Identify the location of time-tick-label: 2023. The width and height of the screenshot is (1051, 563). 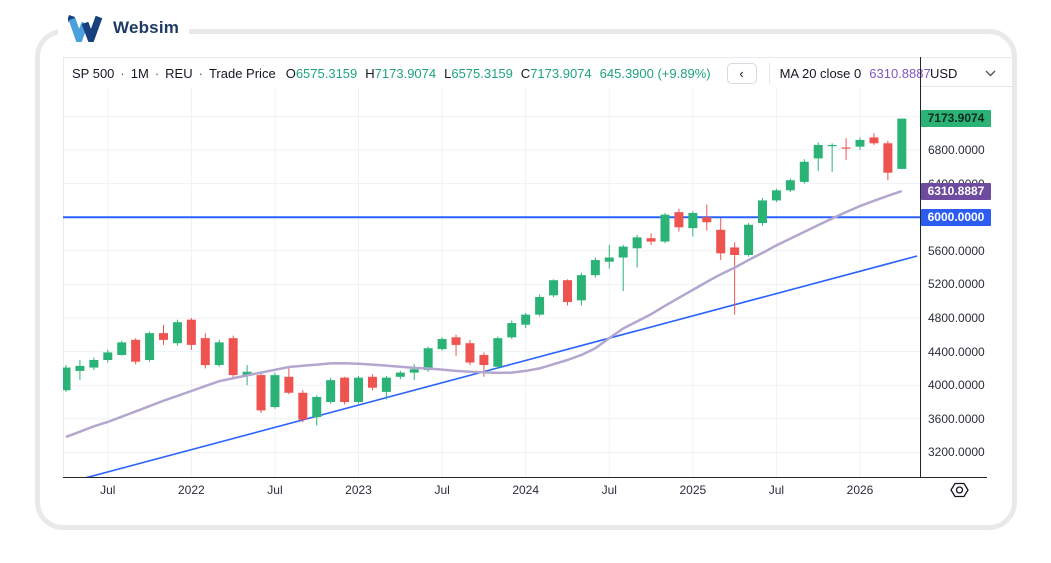
(358, 490).